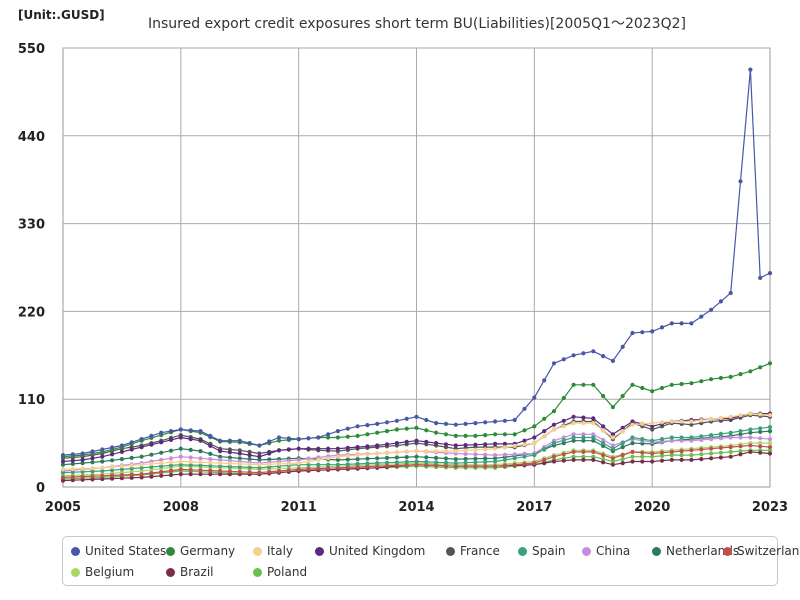  What do you see at coordinates (197, 572) in the screenshot?
I see `legend-label: Brazil` at bounding box center [197, 572].